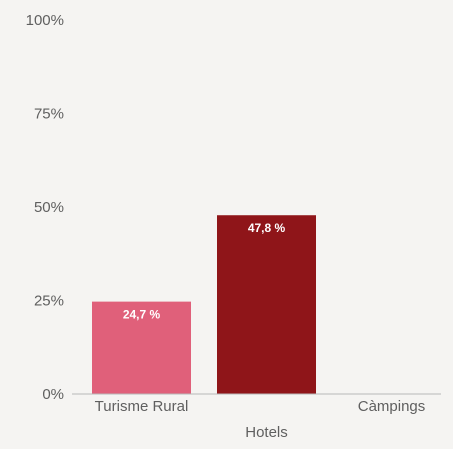  What do you see at coordinates (53, 394) in the screenshot?
I see `y-tick-label: 0%` at bounding box center [53, 394].